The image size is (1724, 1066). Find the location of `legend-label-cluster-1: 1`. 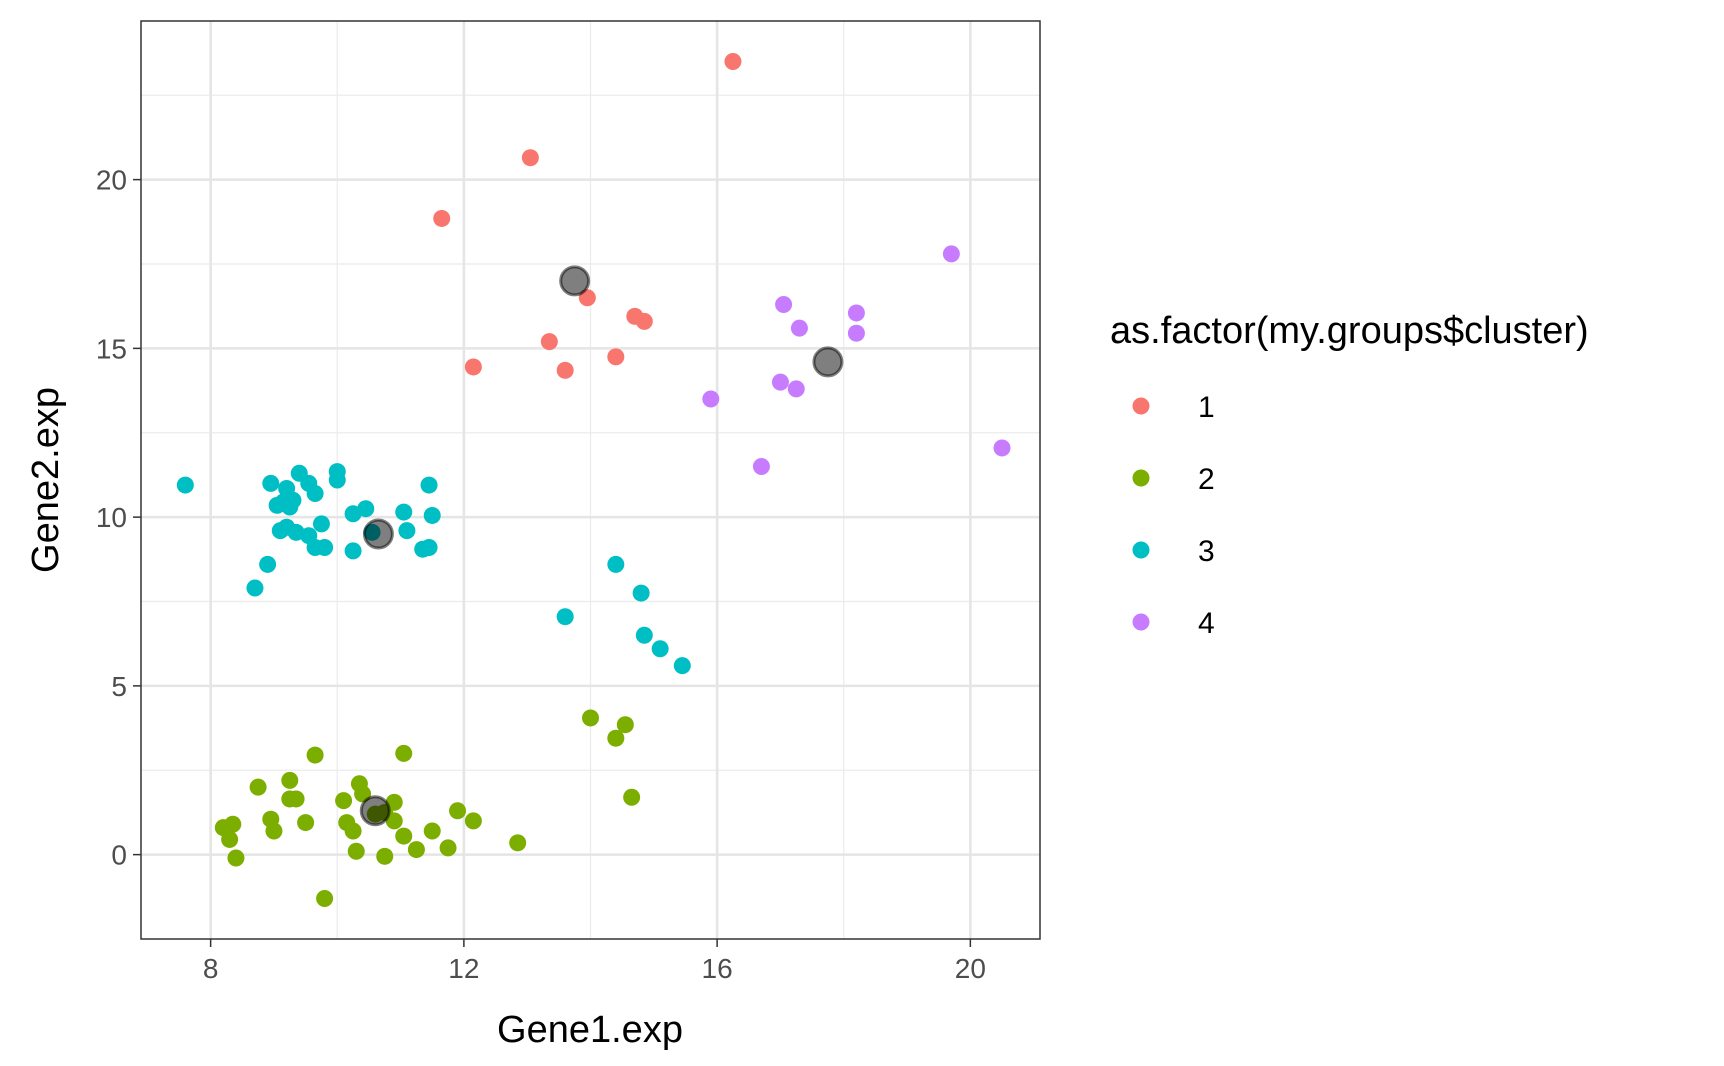

legend-label-cluster-1: 1 is located at coordinates (1206, 407).